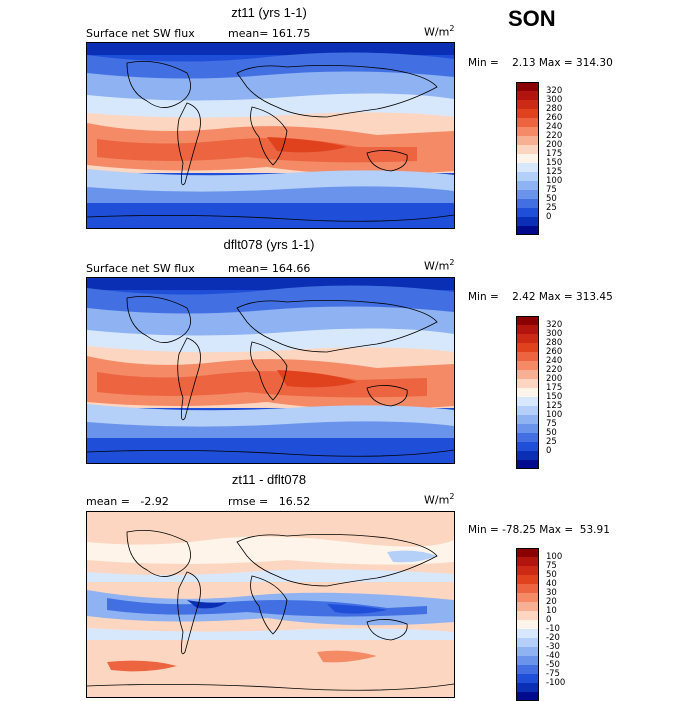 This screenshot has height=701, width=700. What do you see at coordinates (439, 265) in the screenshot?
I see `panel2-units: W/m2` at bounding box center [439, 265].